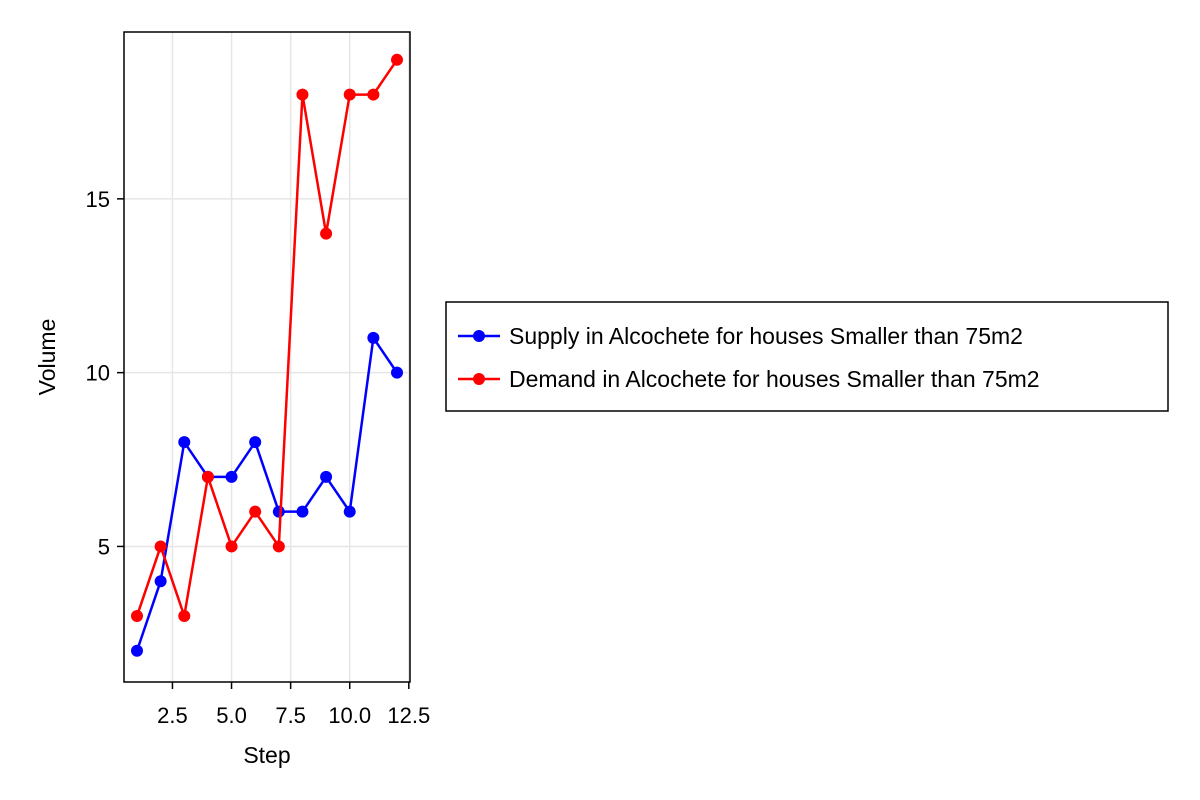  What do you see at coordinates (98, 199) in the screenshot?
I see `y-tick-label: 15` at bounding box center [98, 199].